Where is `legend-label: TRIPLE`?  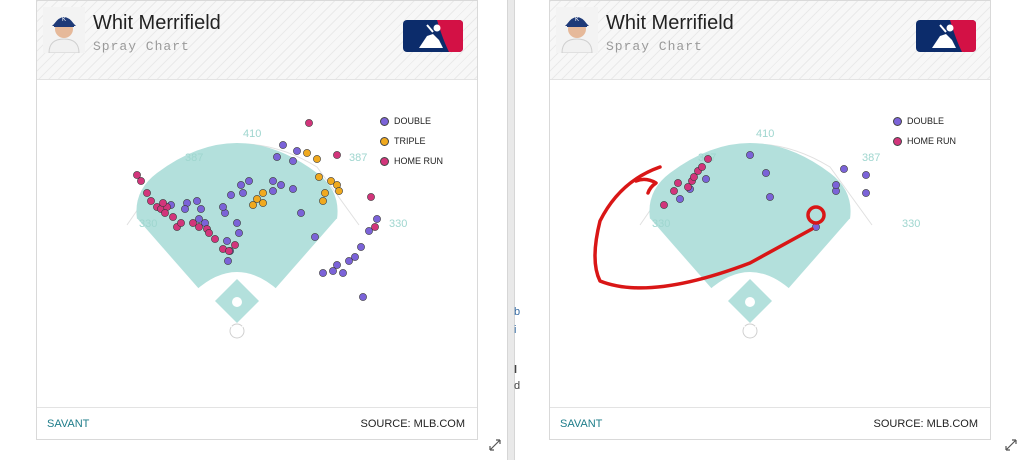 legend-label: TRIPLE is located at coordinates (410, 141).